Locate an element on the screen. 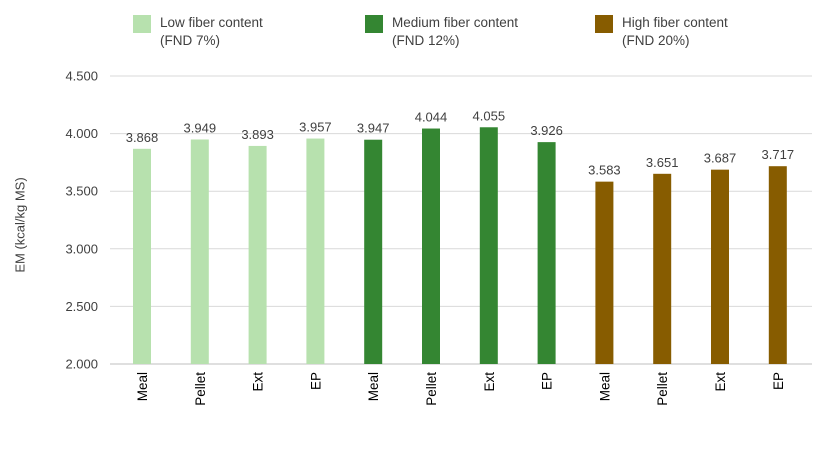  data-label: 4.055 is located at coordinates (489, 115).